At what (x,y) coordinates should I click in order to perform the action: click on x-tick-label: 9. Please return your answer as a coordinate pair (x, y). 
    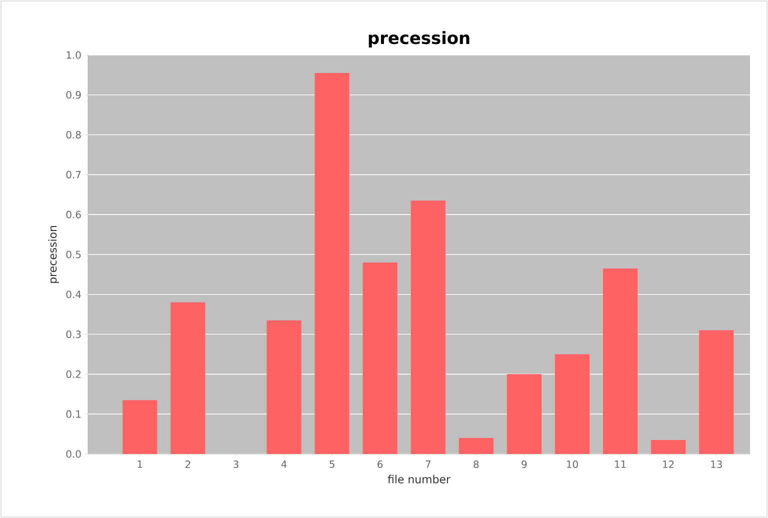
    Looking at the image, I should click on (524, 464).